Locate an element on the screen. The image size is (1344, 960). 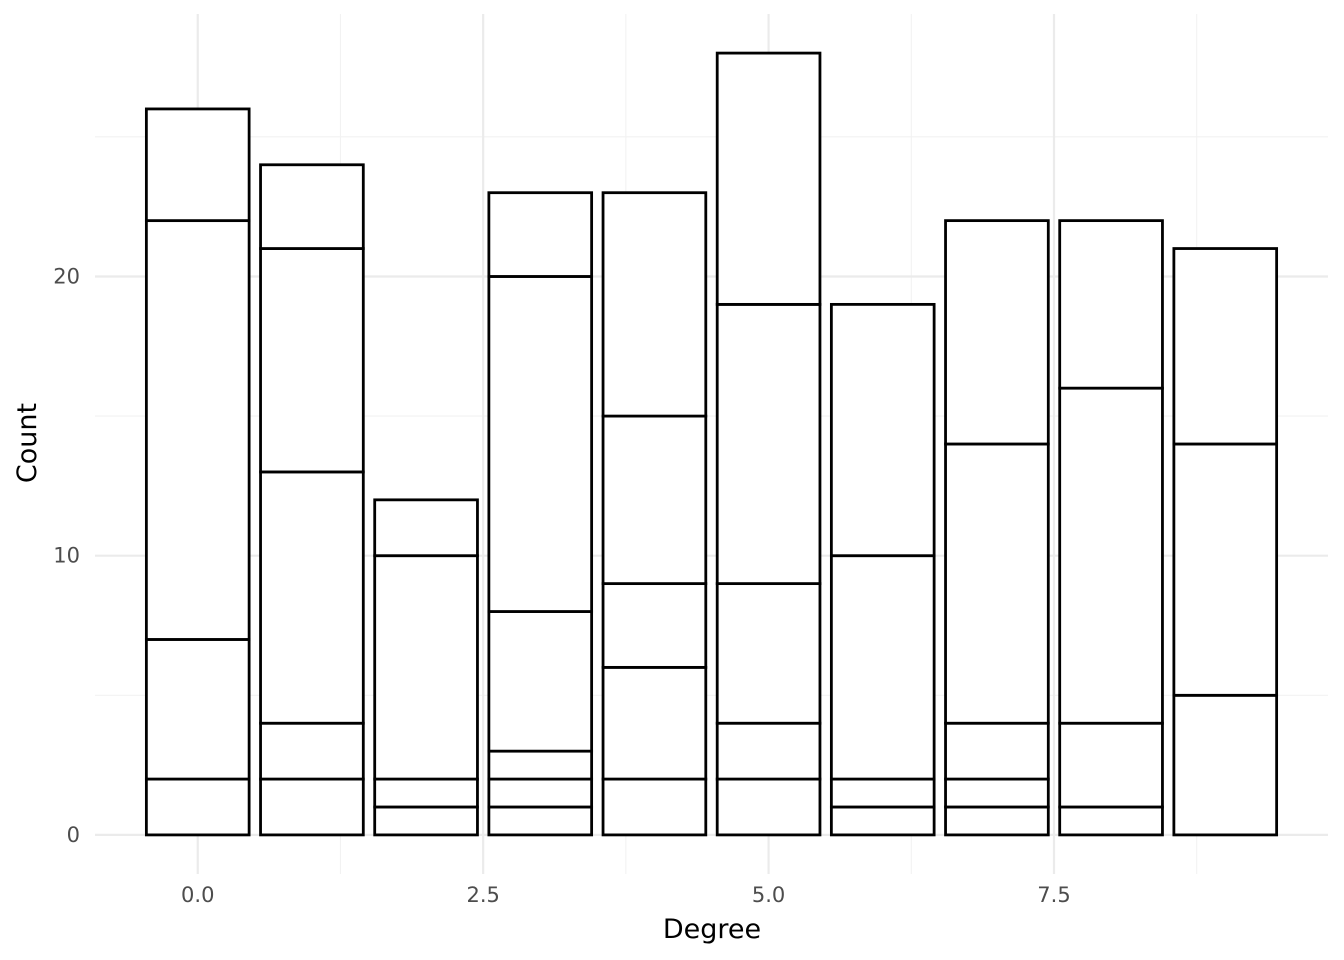
x-tick-label: 2.5 is located at coordinates (482, 895).